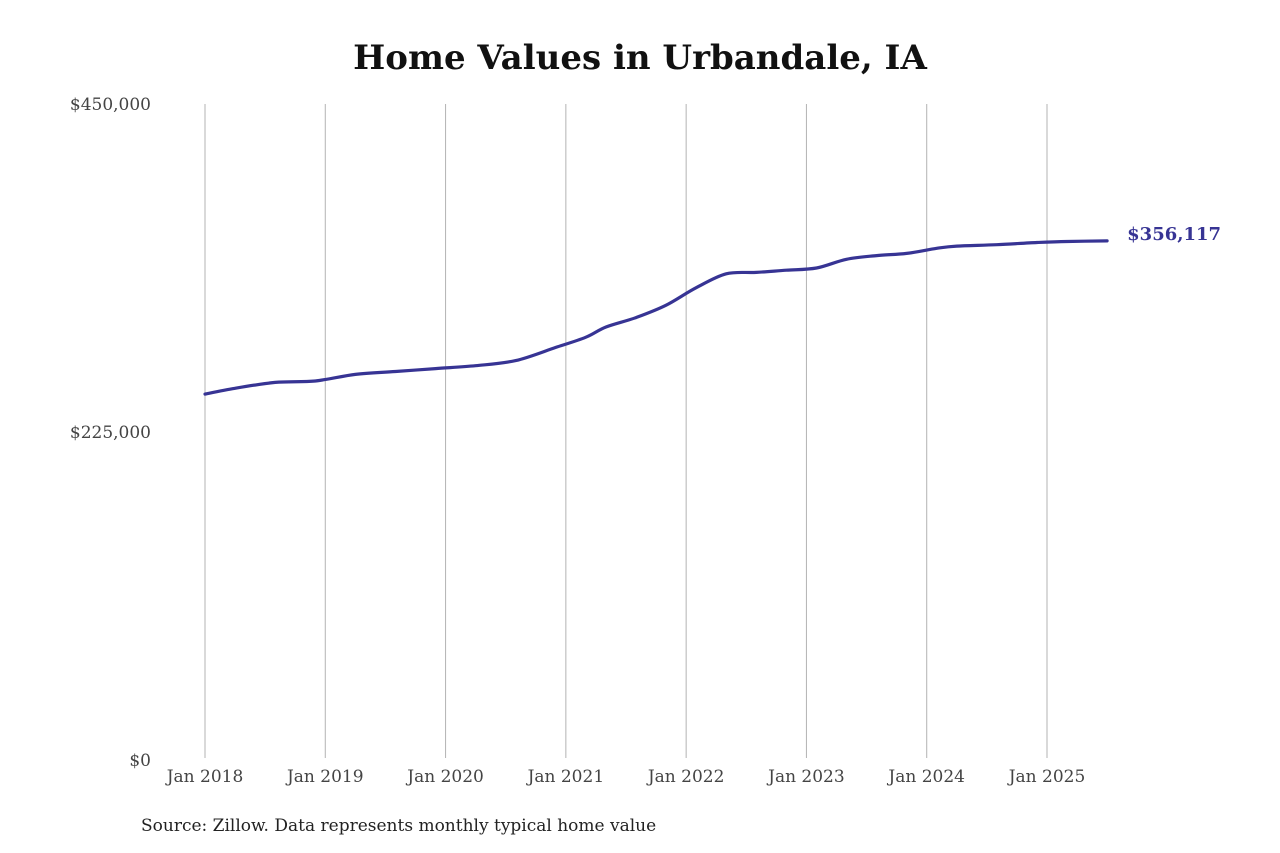 The width and height of the screenshot is (1280, 853). Describe the element at coordinates (685, 777) in the screenshot. I see `x-tick-label: Jan 2022` at that location.